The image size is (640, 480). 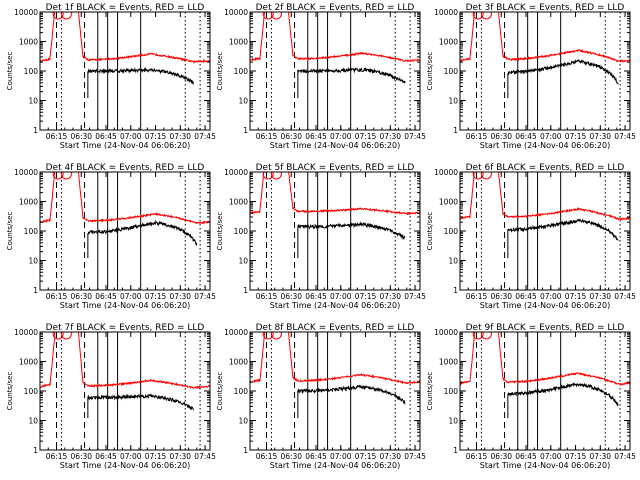 What do you see at coordinates (335, 168) in the screenshot?
I see `panel-title: Det 5f BLACK = Events, RED = LLD` at bounding box center [335, 168].